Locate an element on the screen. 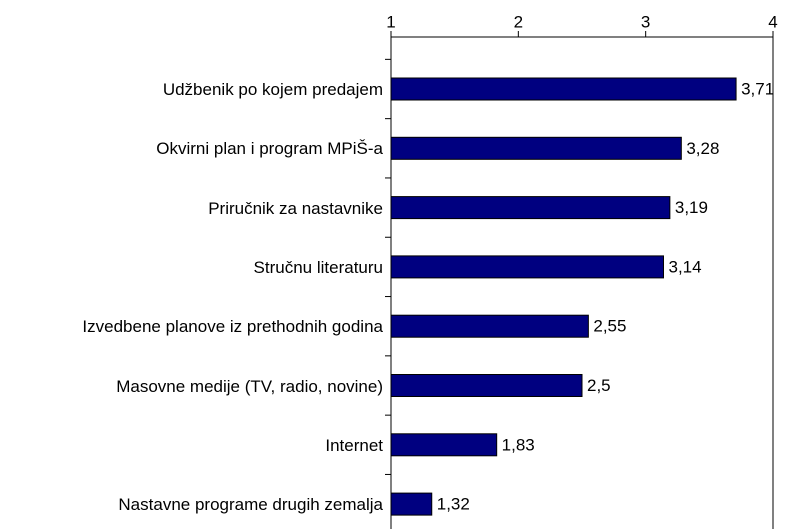 The height and width of the screenshot is (529, 788). category-label: Internet is located at coordinates (191, 446).